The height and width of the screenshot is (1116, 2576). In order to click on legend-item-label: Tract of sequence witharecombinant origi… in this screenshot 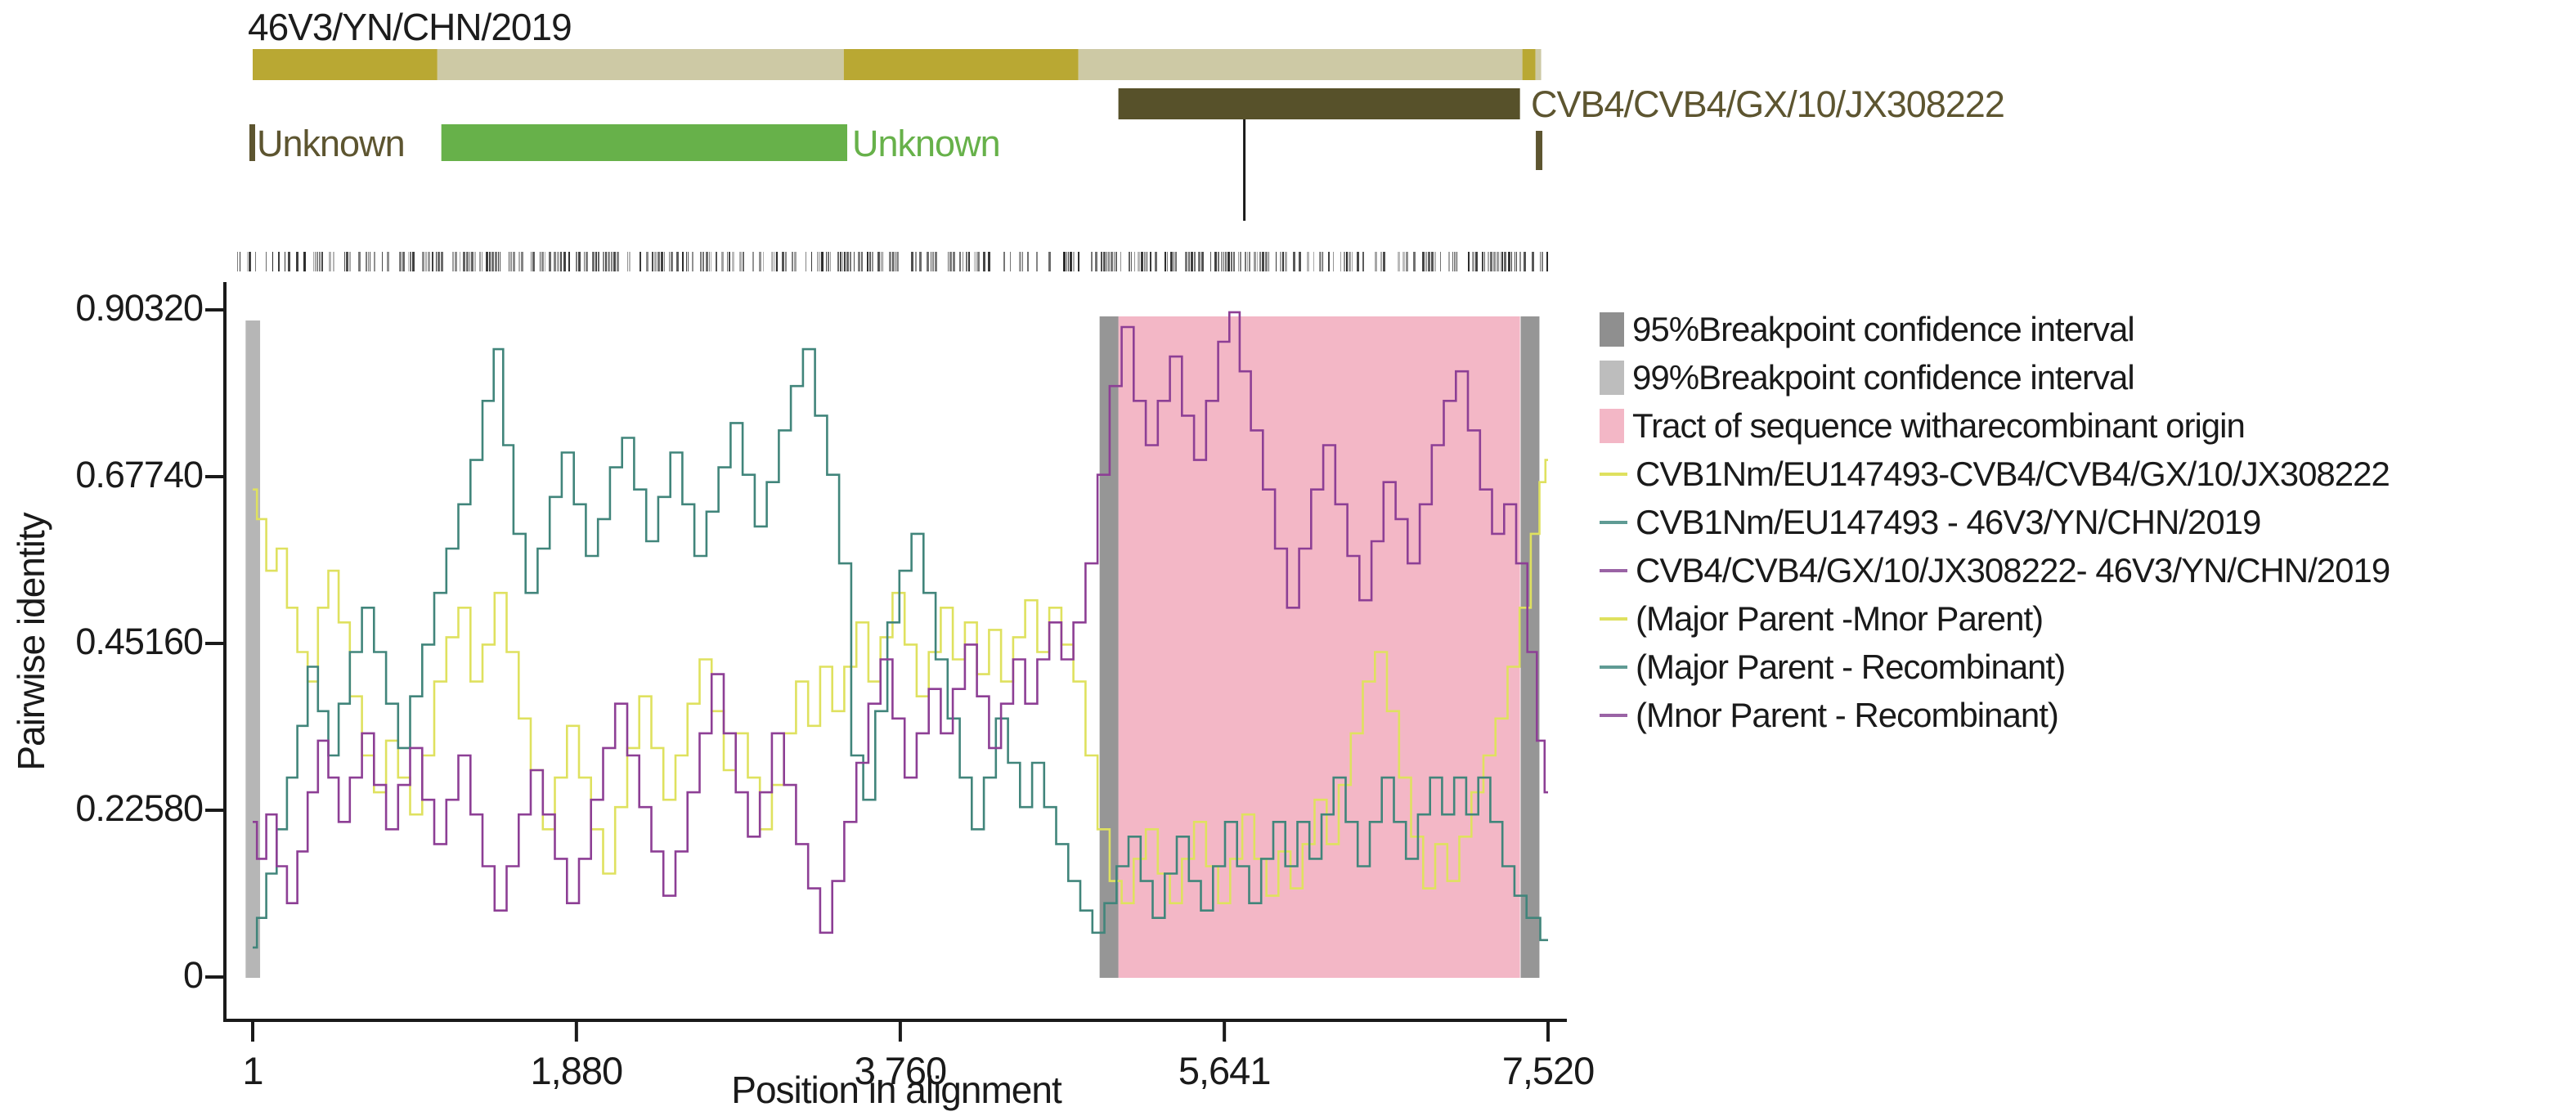, I will do `click(1939, 426)`.